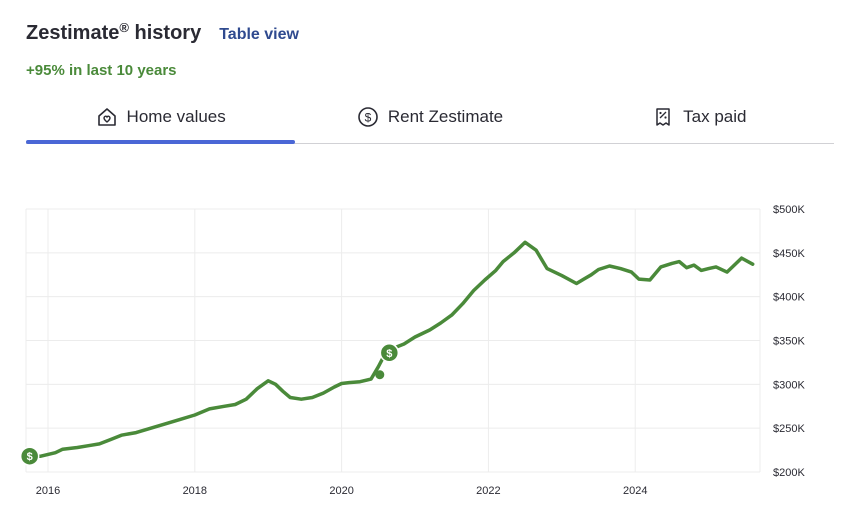 The image size is (868, 520). I want to click on chart-tabs: Home values $ Rent Zestimate Tax paid, so click(430, 119).